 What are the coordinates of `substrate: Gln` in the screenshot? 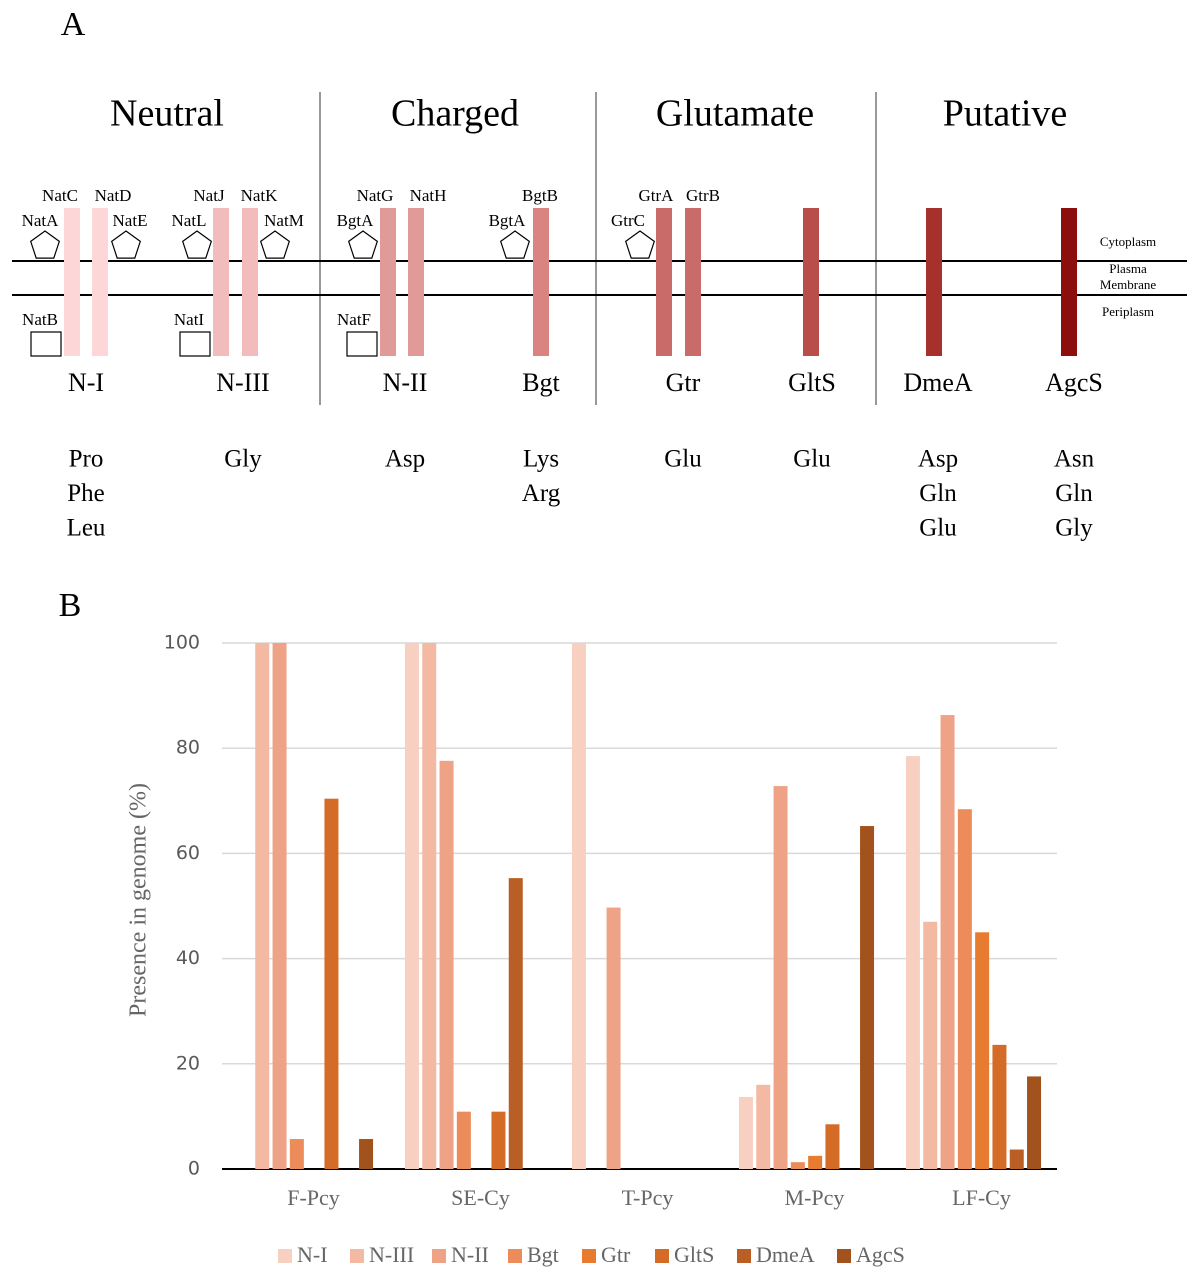 It's located at (1074, 493).